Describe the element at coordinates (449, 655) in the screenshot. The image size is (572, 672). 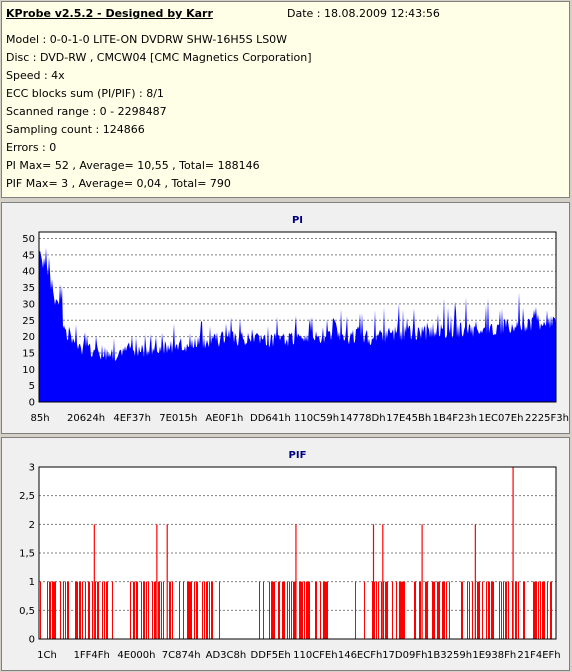
I see `x-tick-label: 1B3259h` at that location.